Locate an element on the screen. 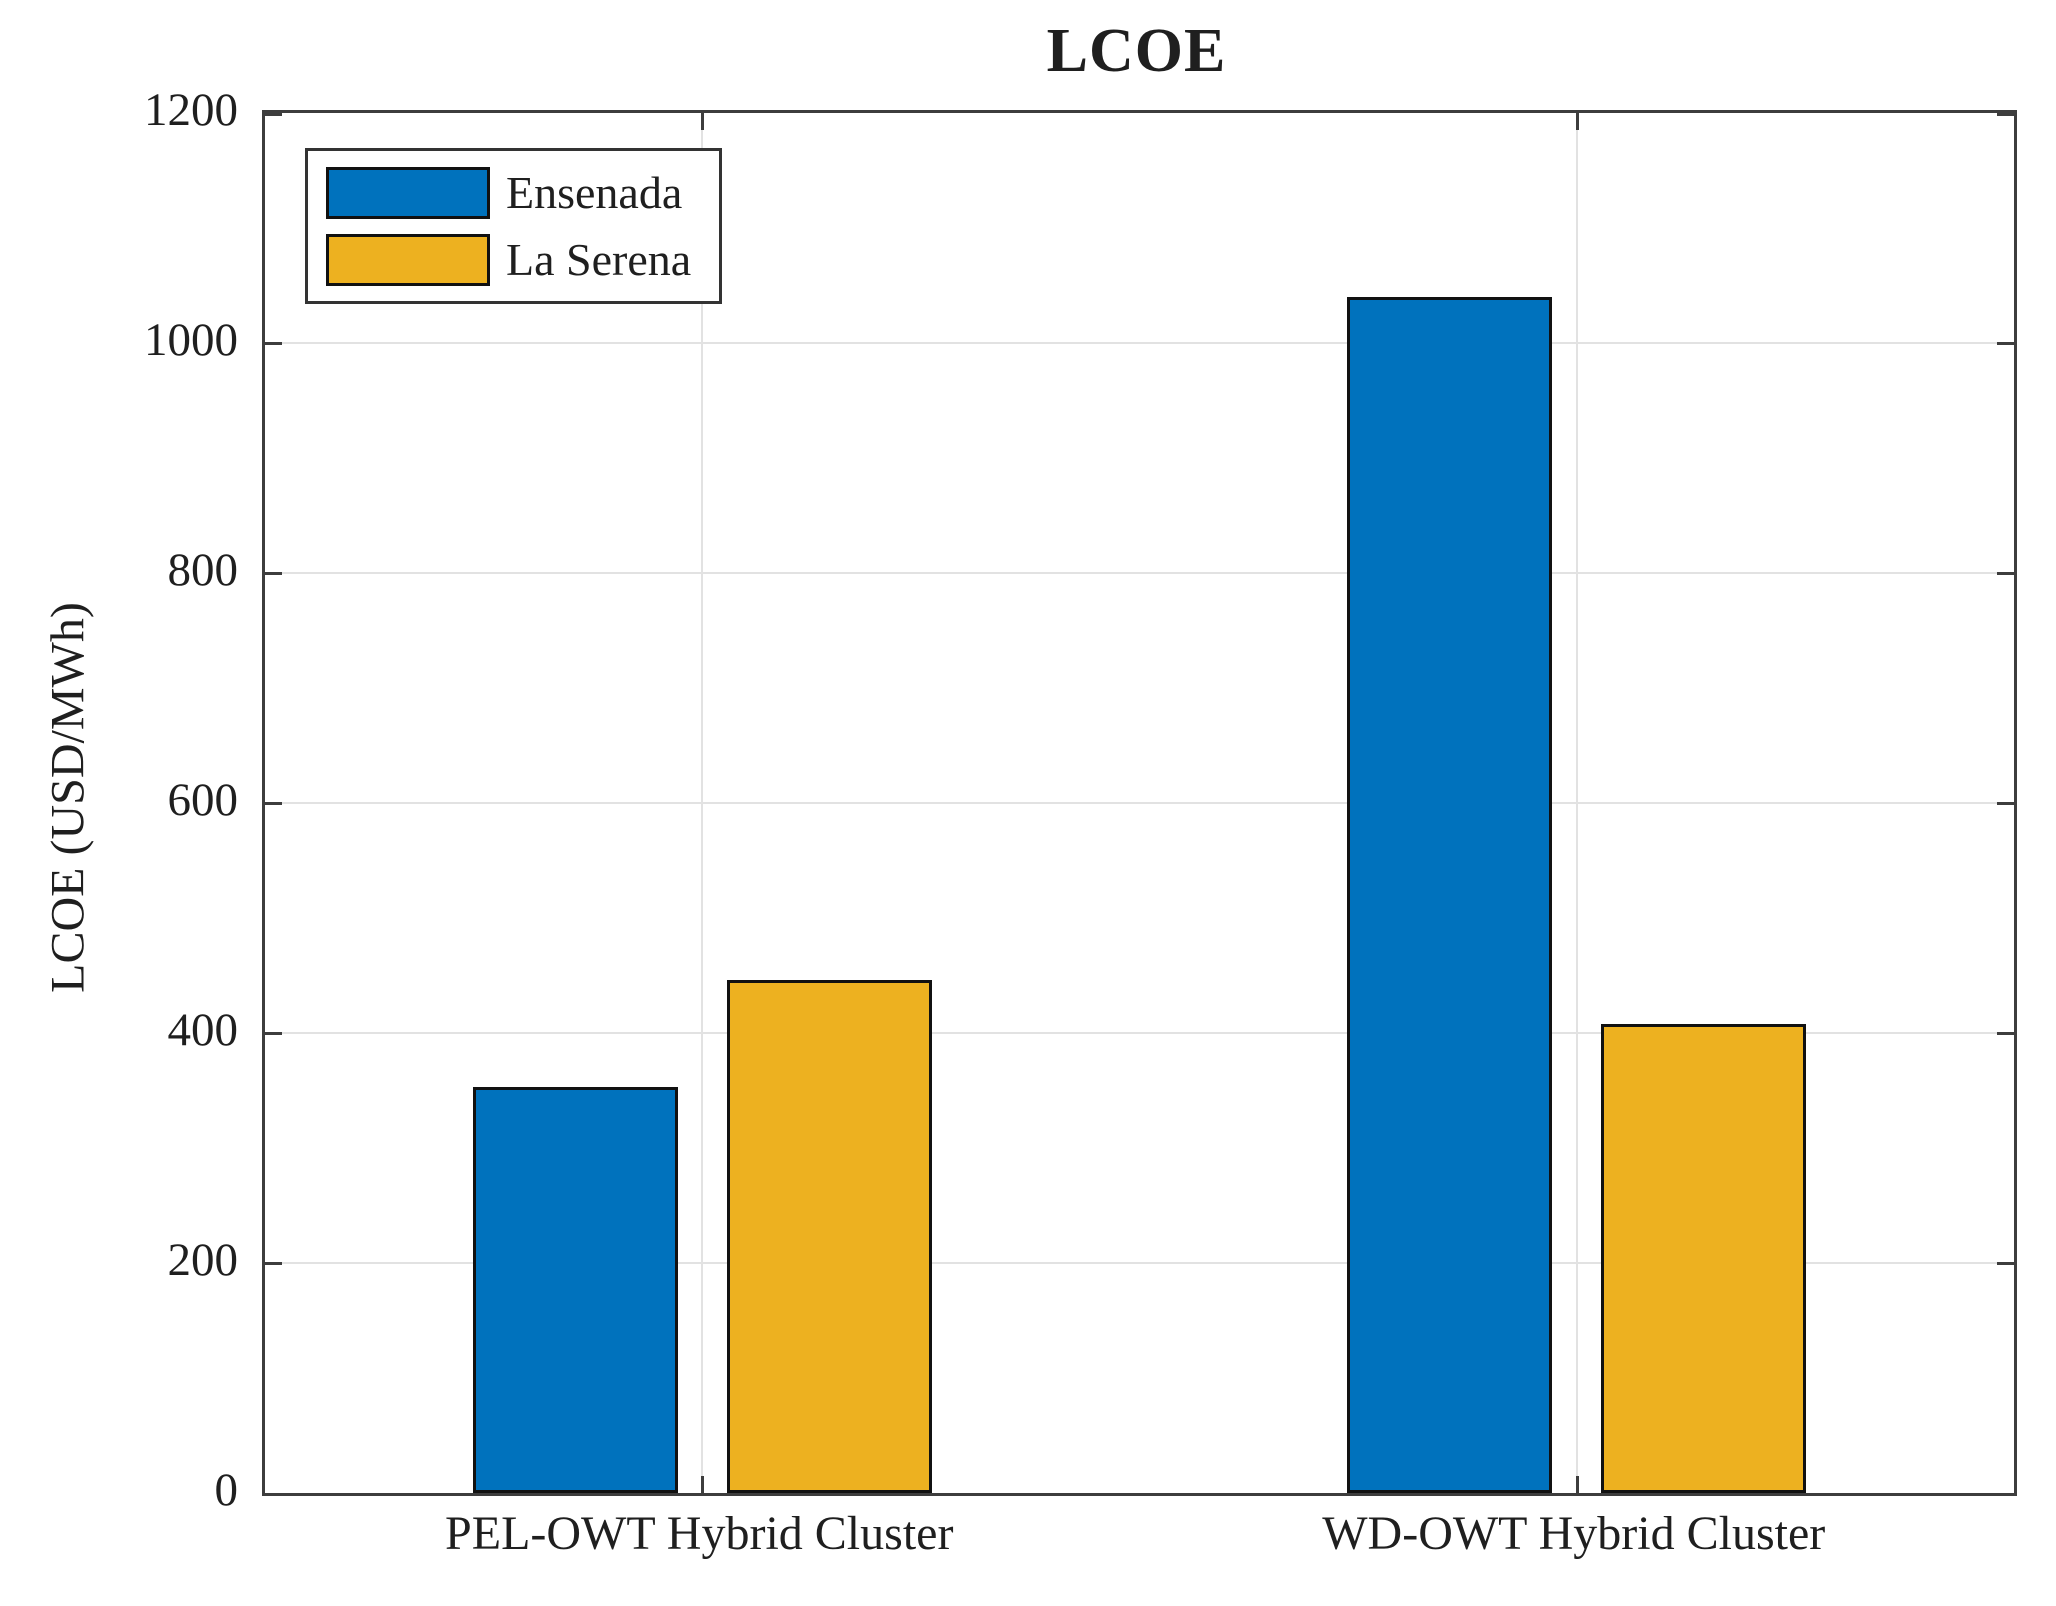 Image resolution: width=2056 pixels, height=1606 pixels. y-tick-label-400: 400 is located at coordinates (203, 1030).